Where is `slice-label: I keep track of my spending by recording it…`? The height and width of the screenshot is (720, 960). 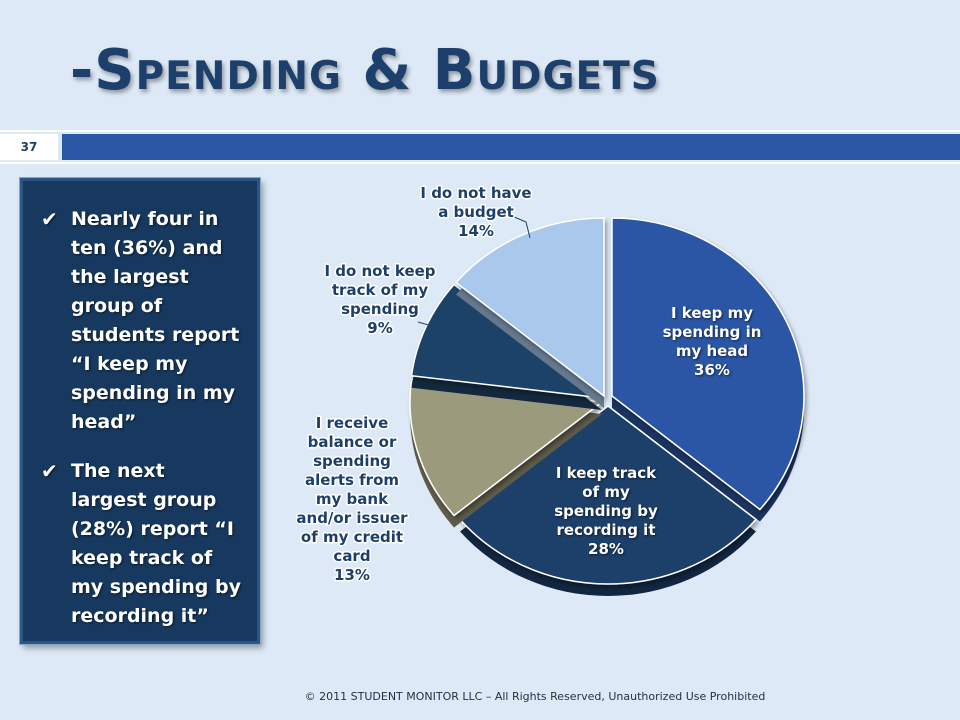 slice-label: I keep track of my spending by recording it… is located at coordinates (606, 511).